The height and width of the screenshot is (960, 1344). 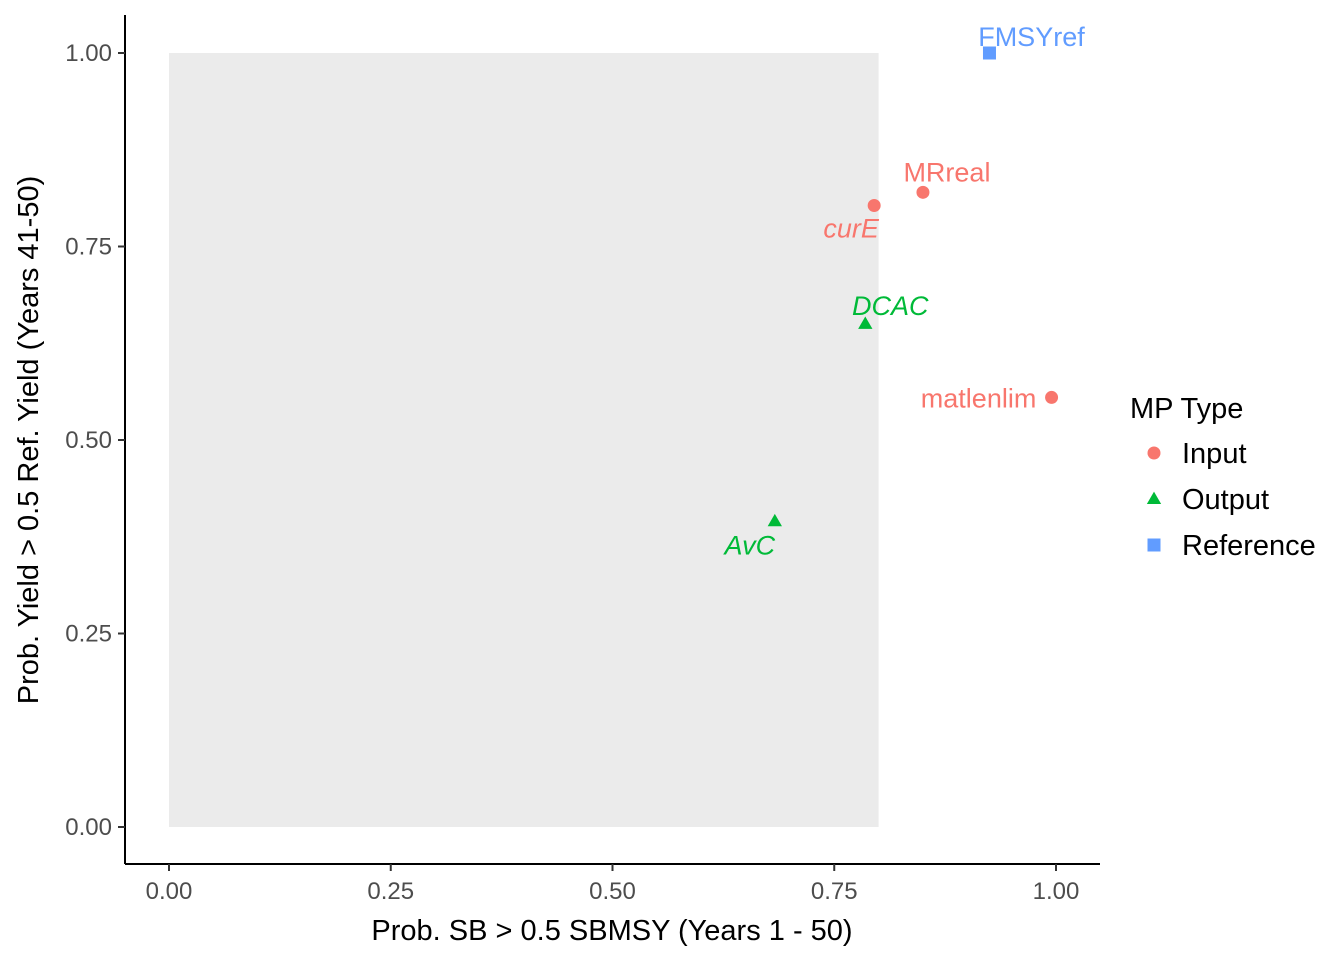 What do you see at coordinates (979, 398) in the screenshot?
I see `point-label: matlenlim` at bounding box center [979, 398].